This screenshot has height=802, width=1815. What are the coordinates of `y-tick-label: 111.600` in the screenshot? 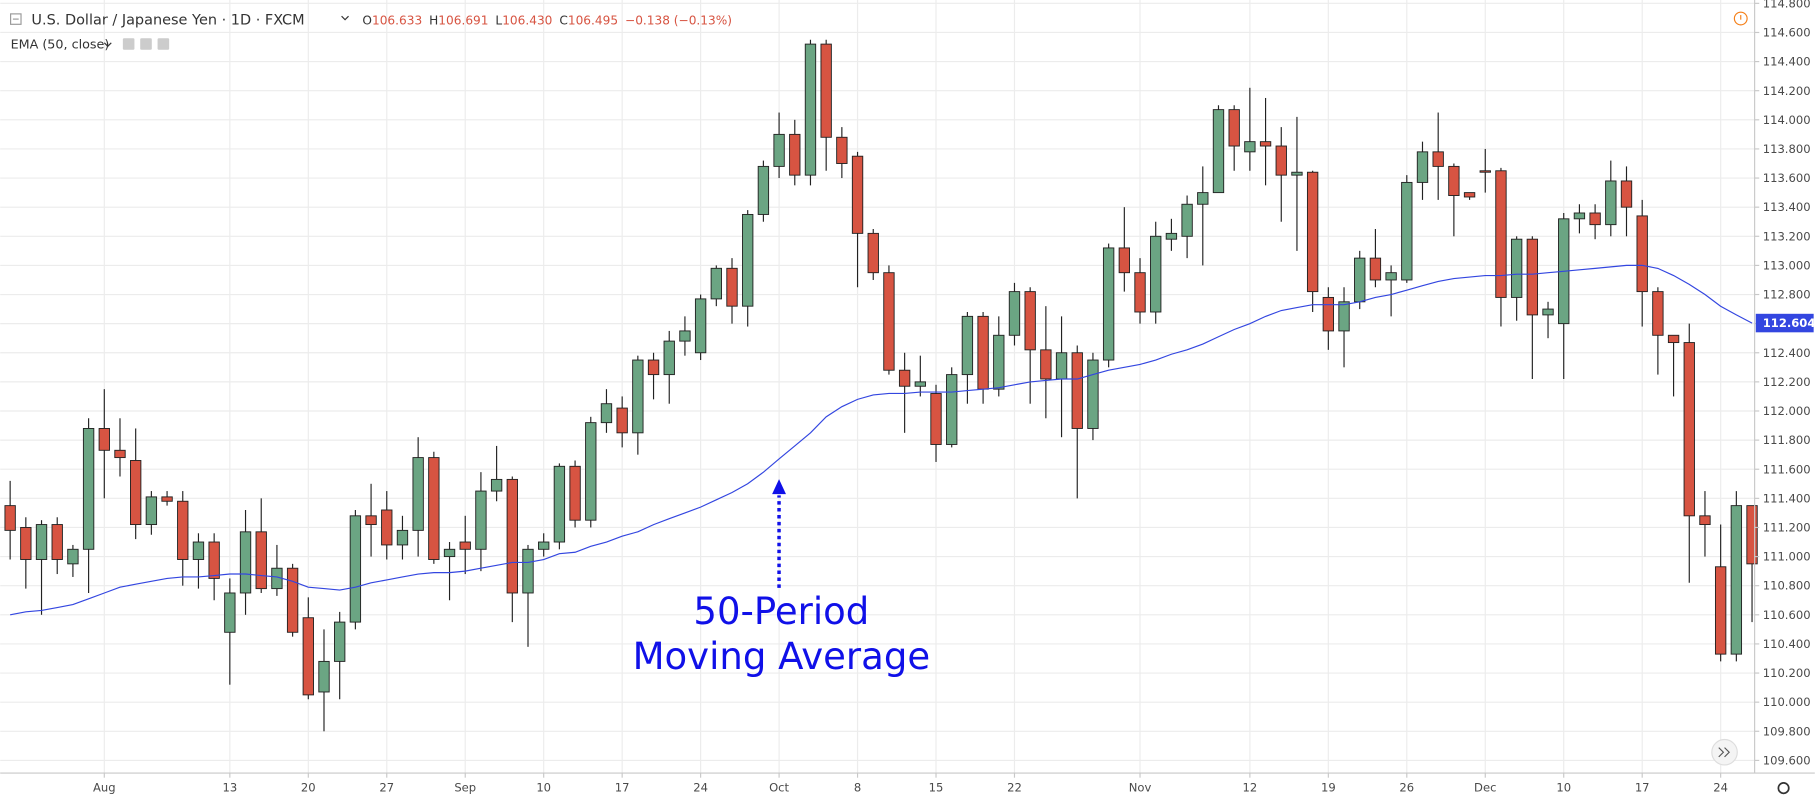 It's located at (1787, 469).